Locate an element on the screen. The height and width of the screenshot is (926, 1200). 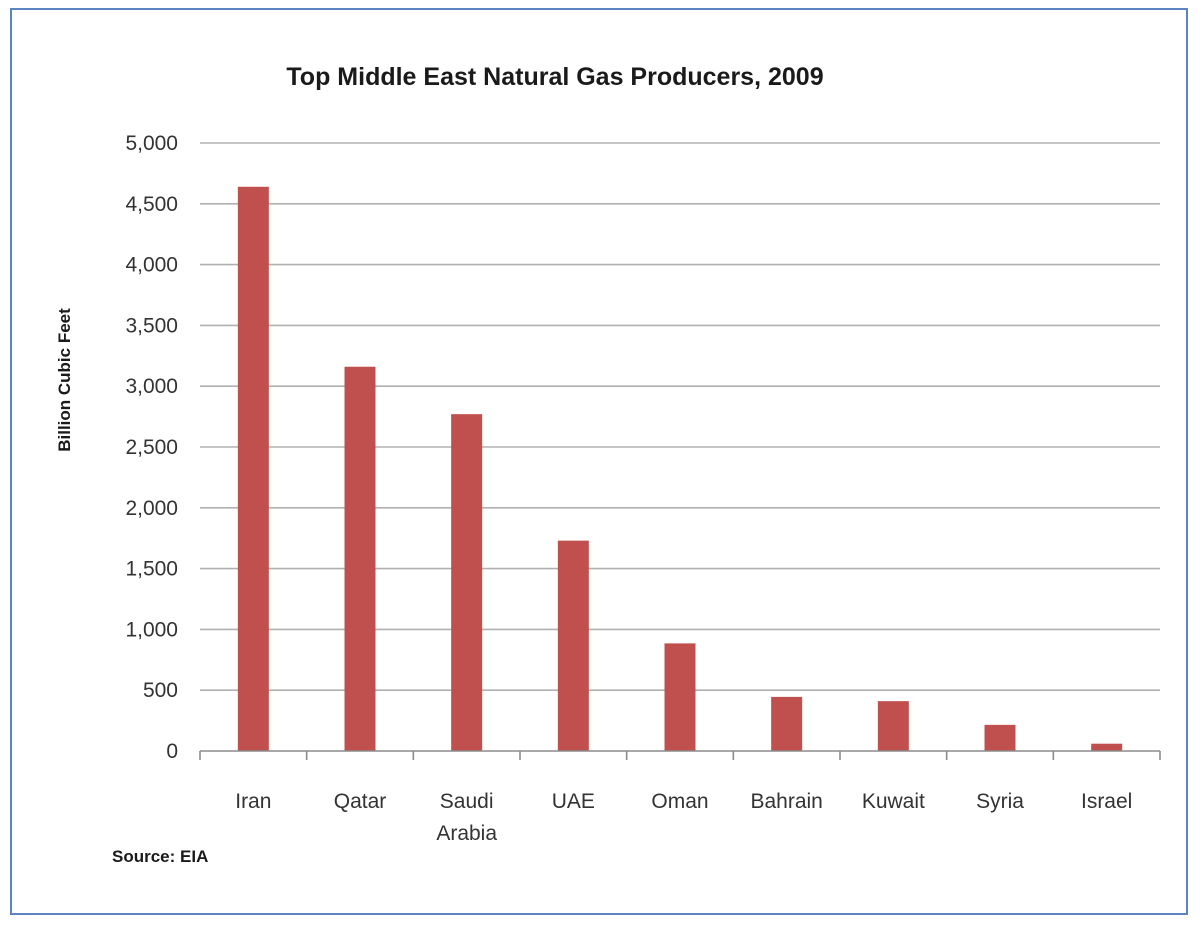
y-tick-label: 3,000 is located at coordinates (151, 386).